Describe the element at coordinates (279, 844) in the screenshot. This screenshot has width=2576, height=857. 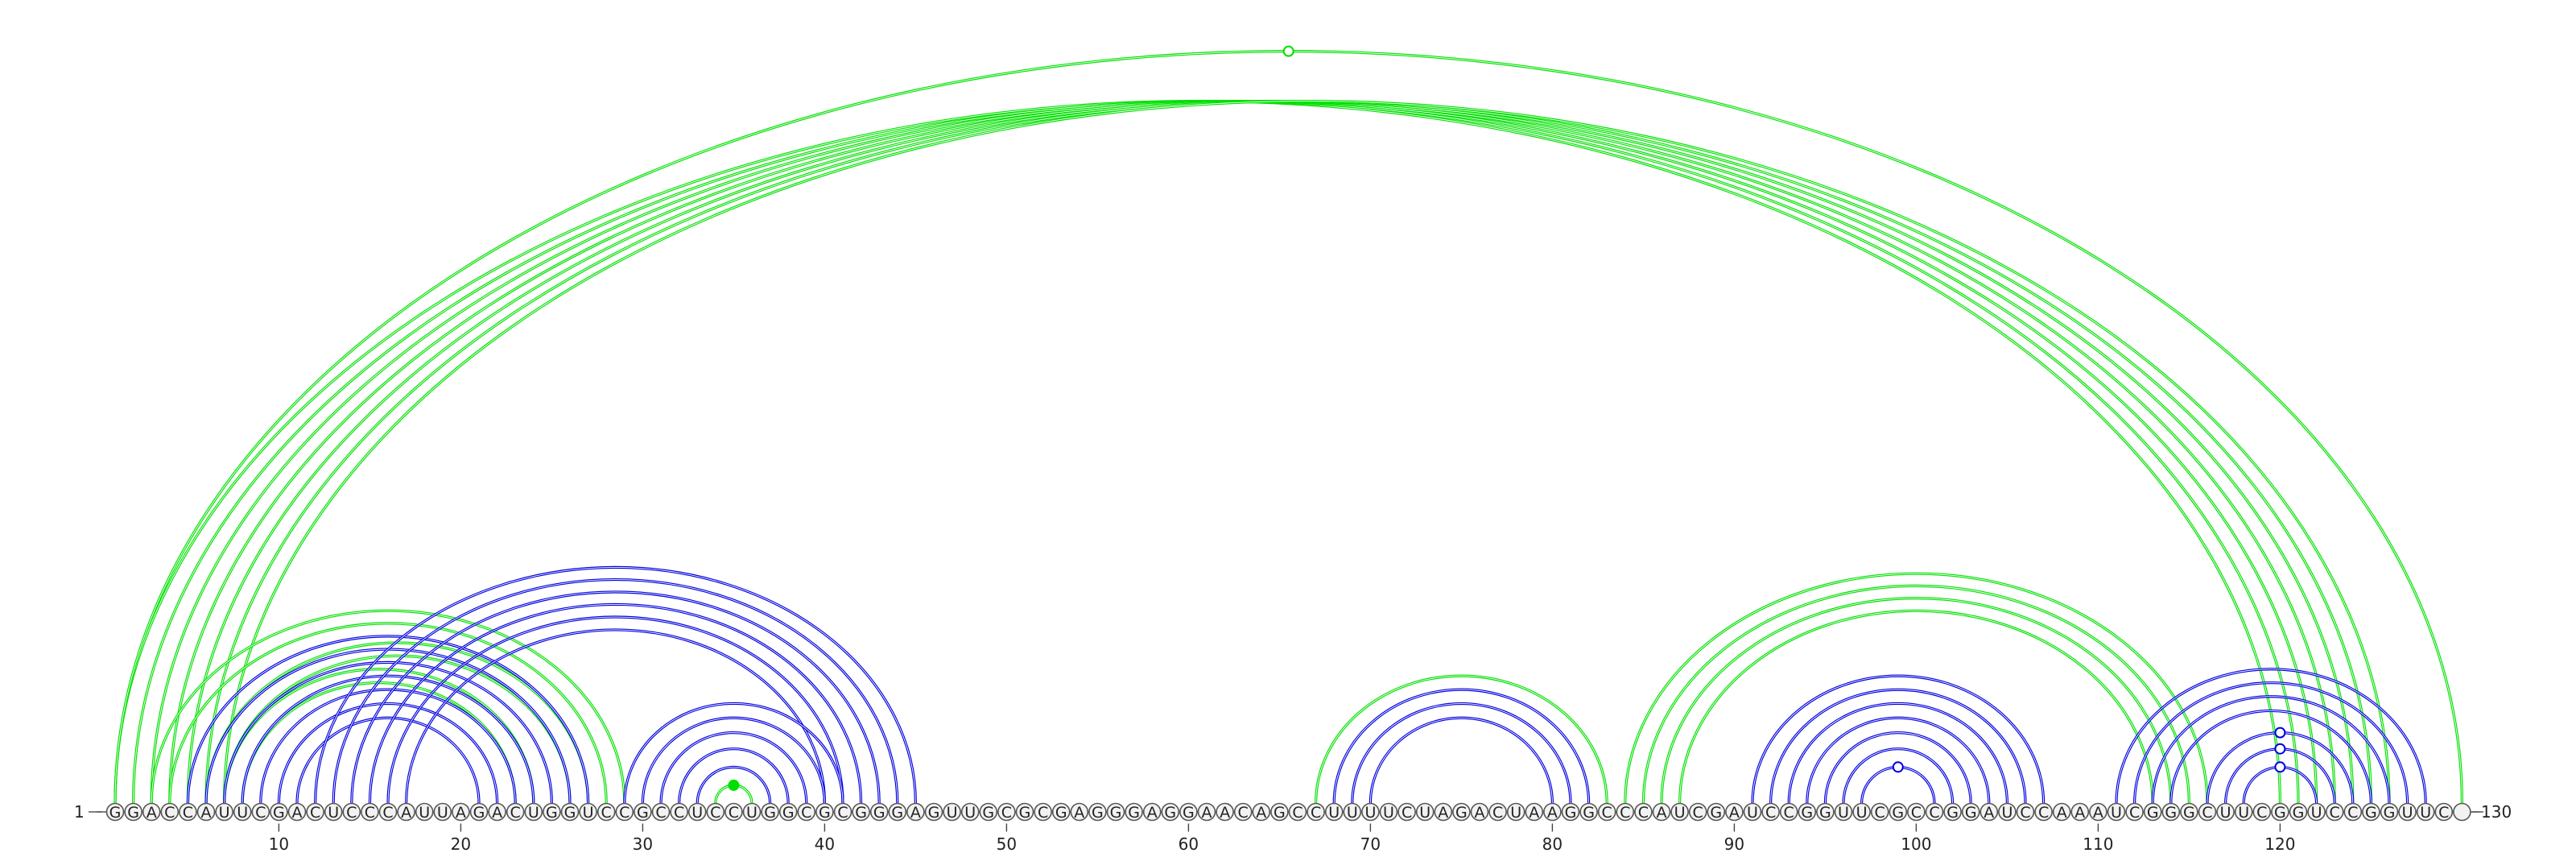
I see `tick-label: 10` at that location.